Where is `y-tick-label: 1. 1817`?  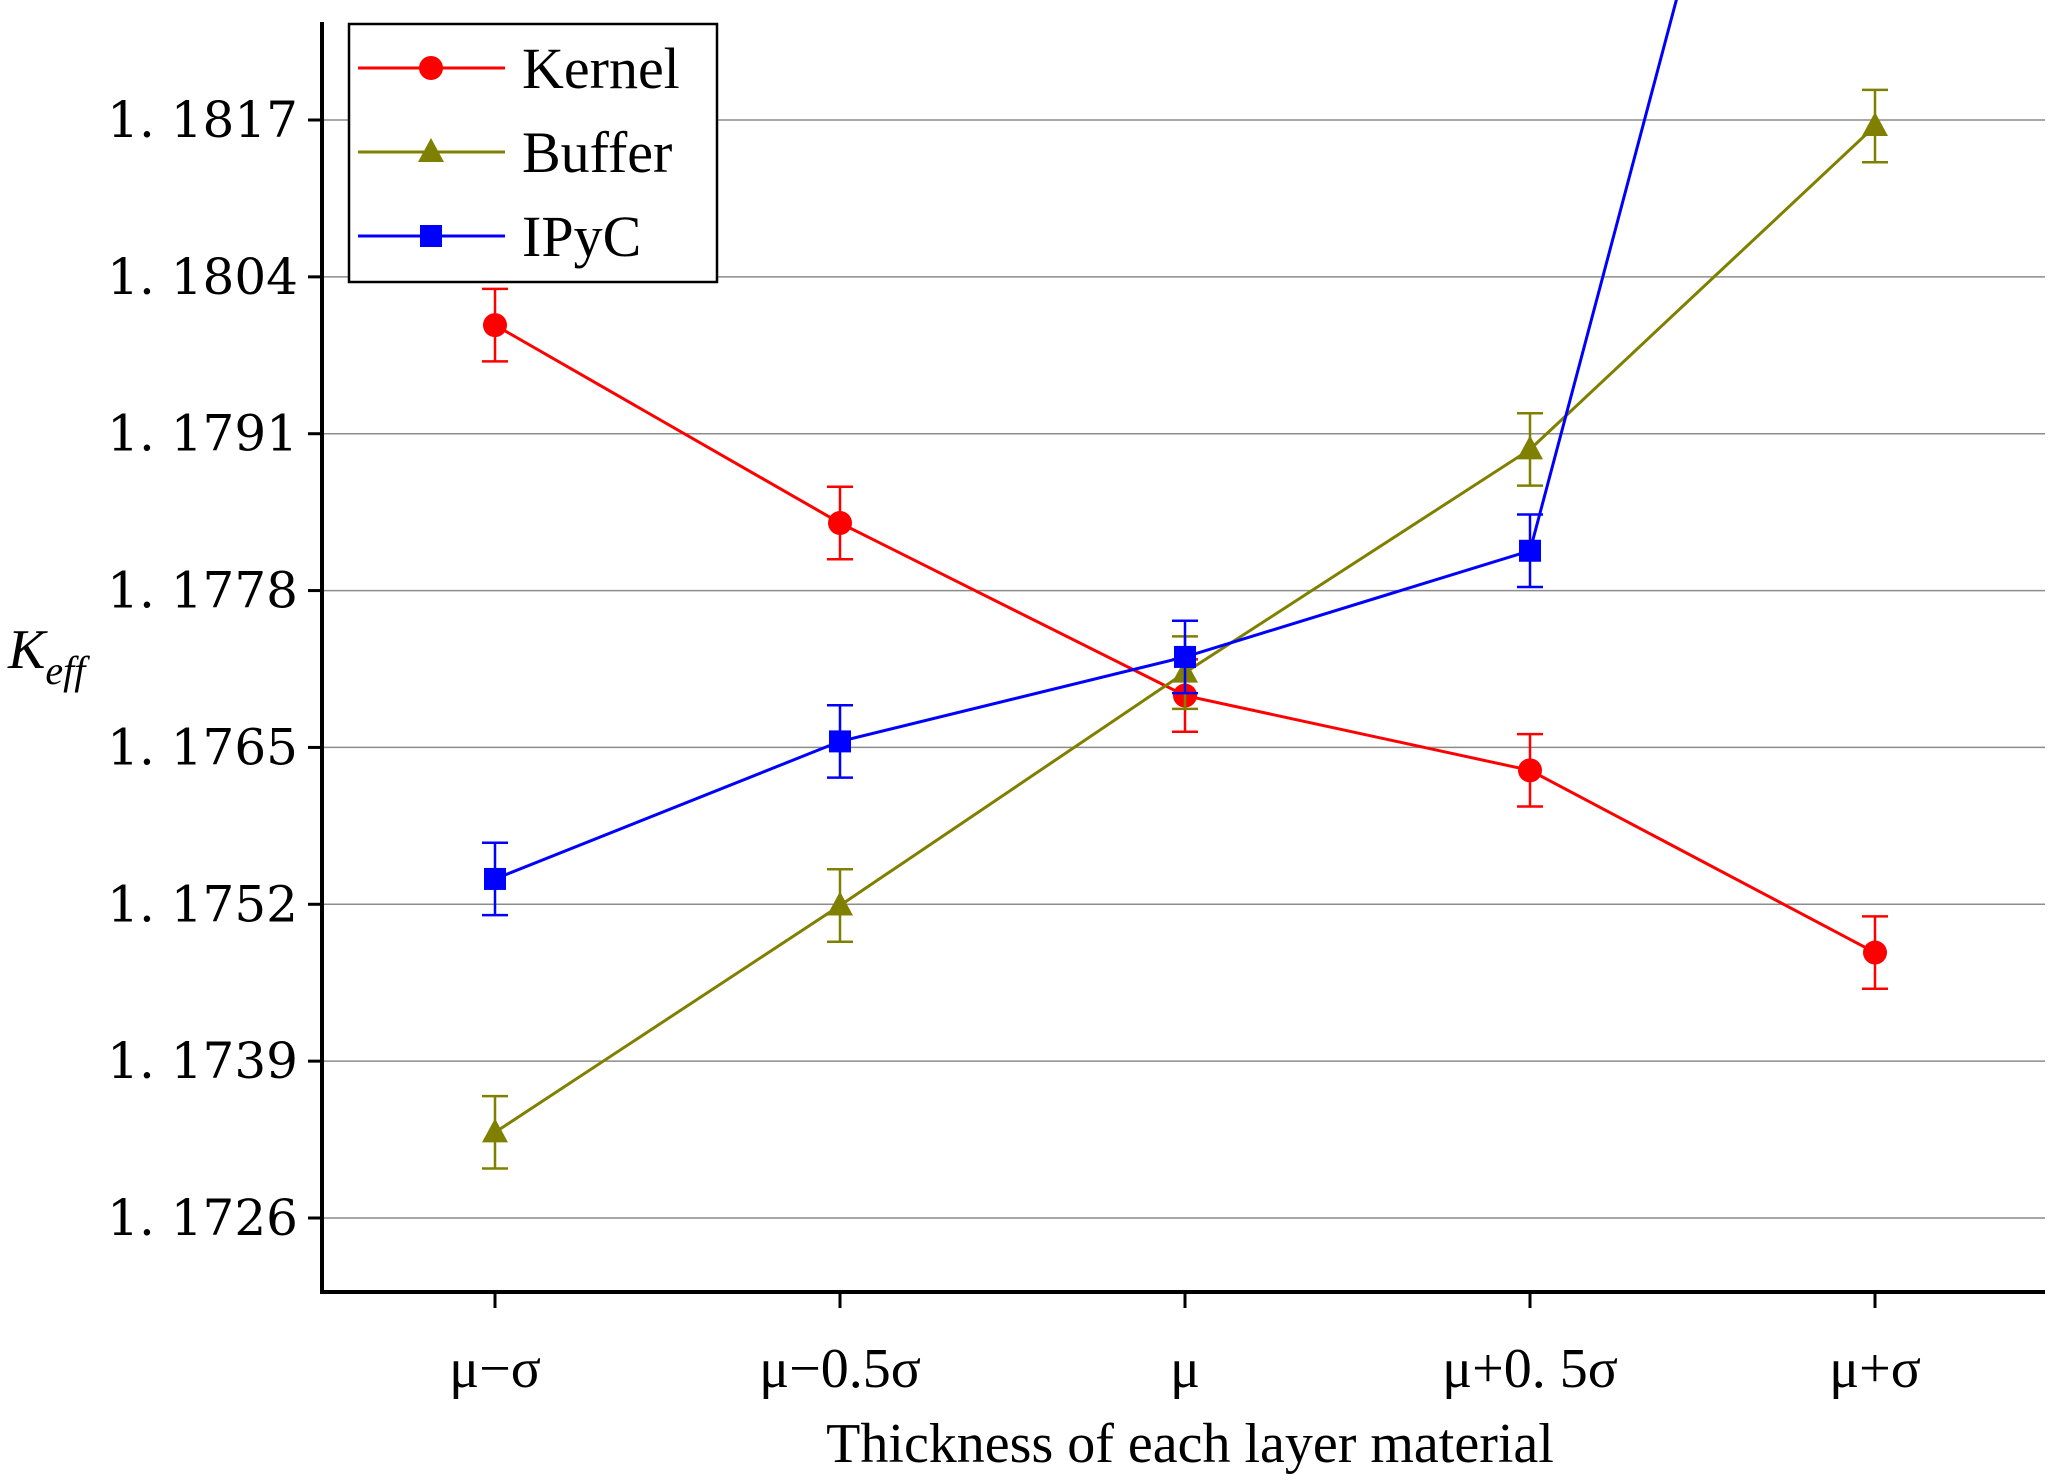
y-tick-label: 1. 1817 is located at coordinates (202, 120).